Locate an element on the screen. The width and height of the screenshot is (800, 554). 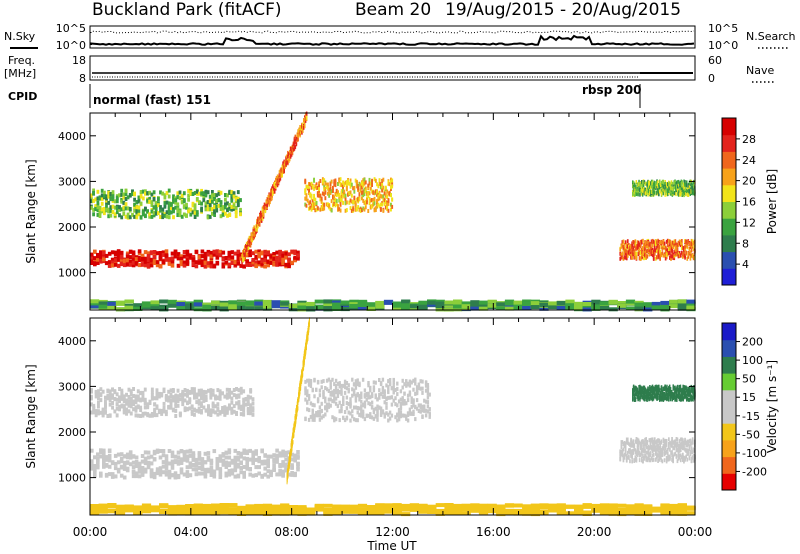
nsearch-label: N.Search is located at coordinates (771, 36).